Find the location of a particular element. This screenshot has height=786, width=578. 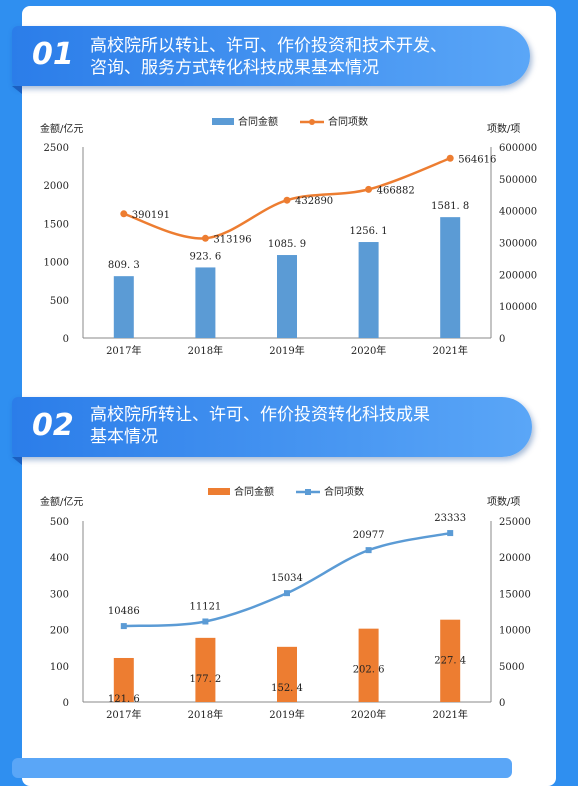

line-data-label: 432890 is located at coordinates (314, 201).